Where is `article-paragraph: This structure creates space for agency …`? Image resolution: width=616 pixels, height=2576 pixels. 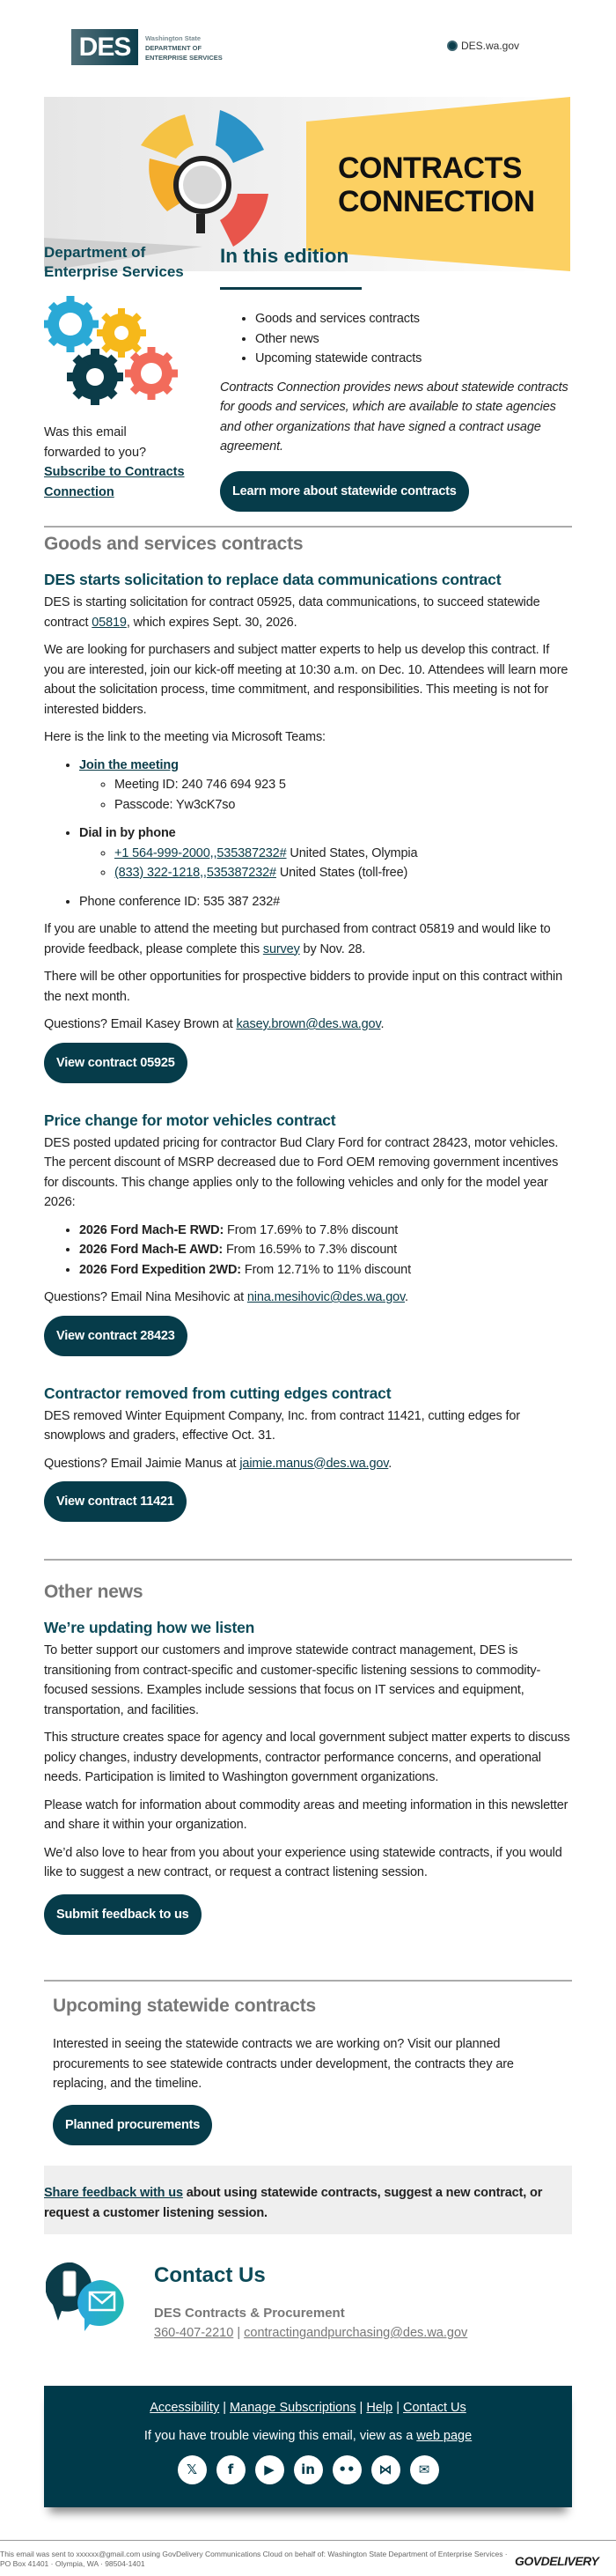 article-paragraph: This structure creates space for agency … is located at coordinates (307, 1757).